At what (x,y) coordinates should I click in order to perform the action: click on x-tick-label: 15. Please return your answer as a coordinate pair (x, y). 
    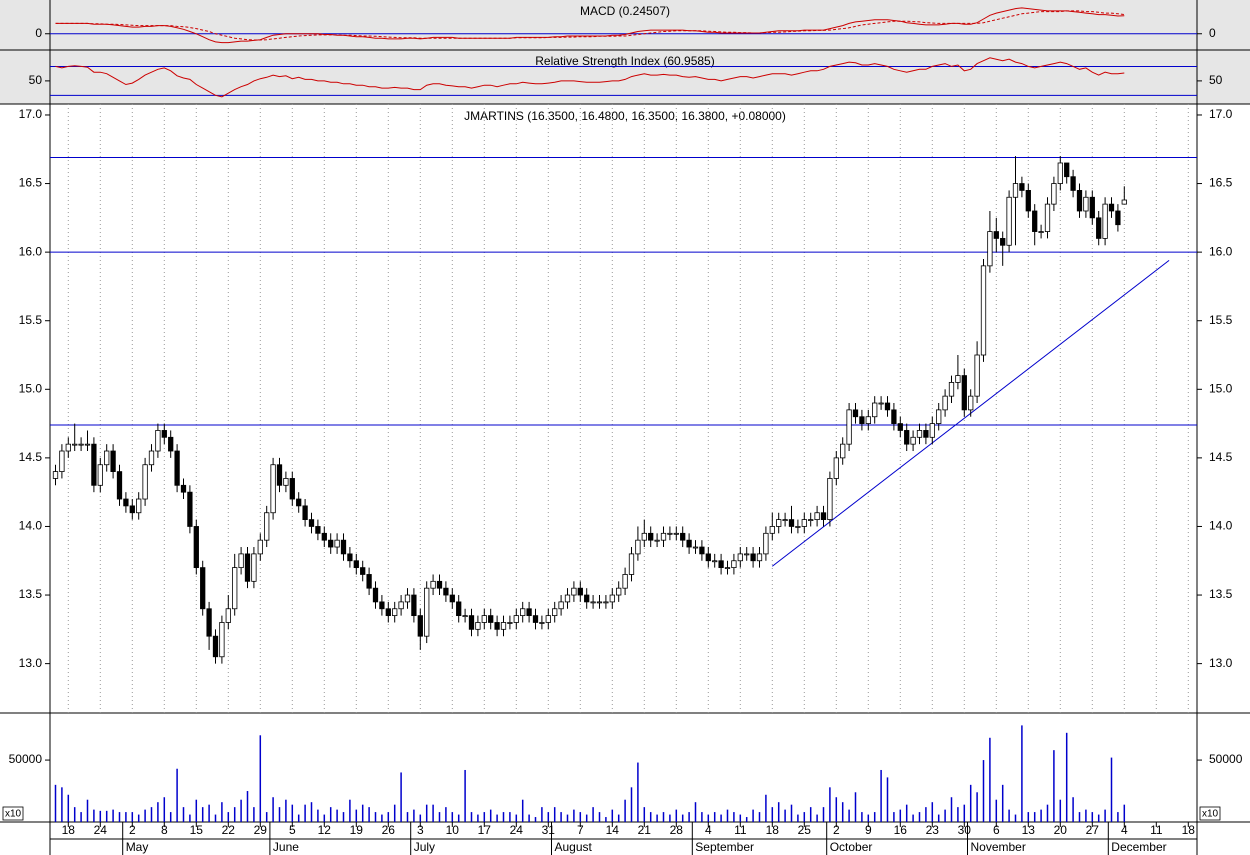
    Looking at the image, I should click on (197, 830).